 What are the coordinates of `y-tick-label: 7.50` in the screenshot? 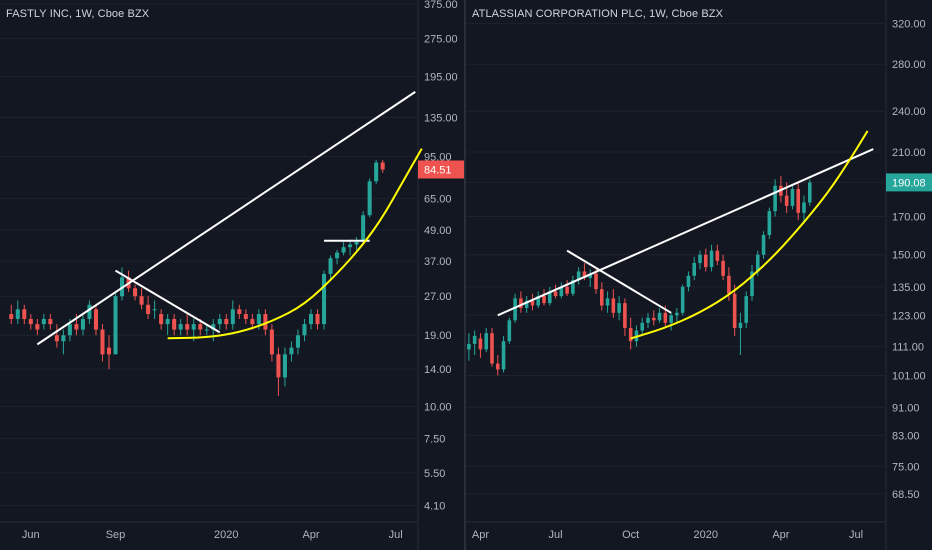 It's located at (434, 439).